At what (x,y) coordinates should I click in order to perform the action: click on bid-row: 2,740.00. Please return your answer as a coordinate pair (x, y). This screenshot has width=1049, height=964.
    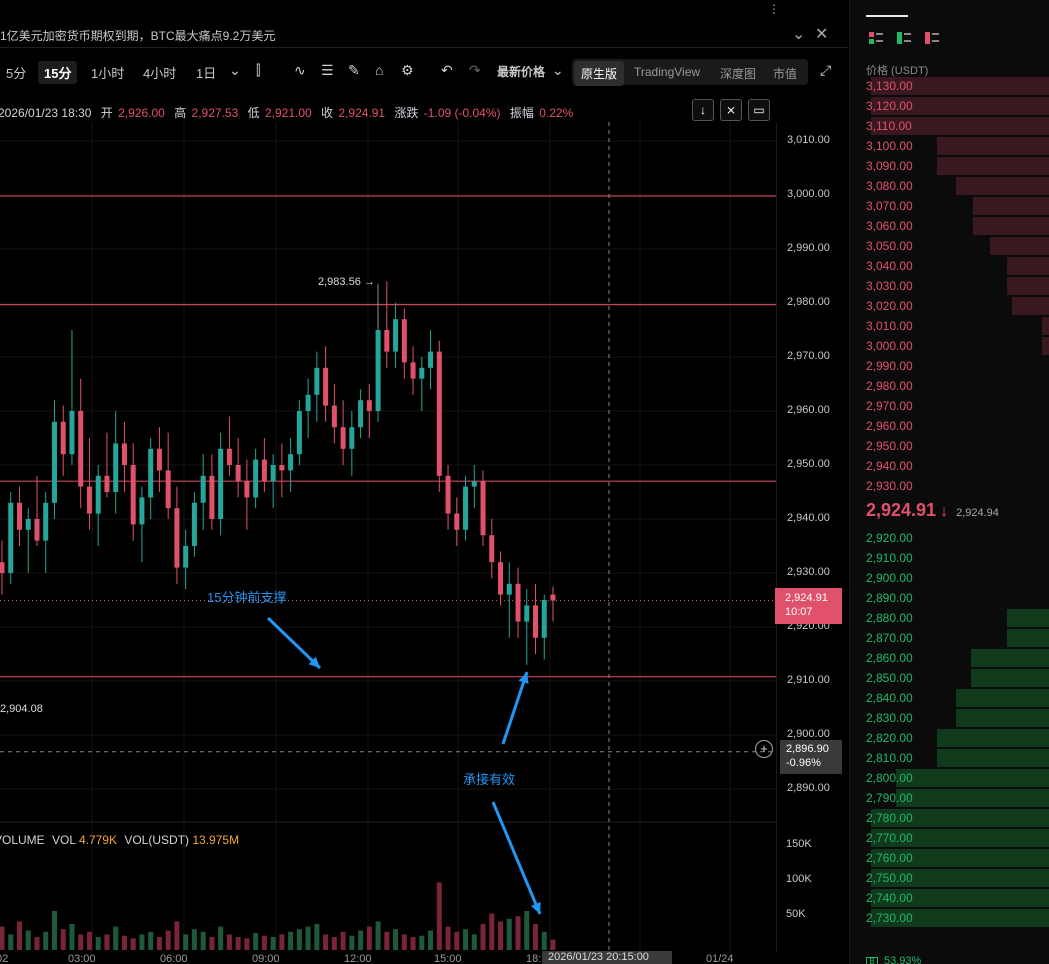
    Looking at the image, I should click on (949, 898).